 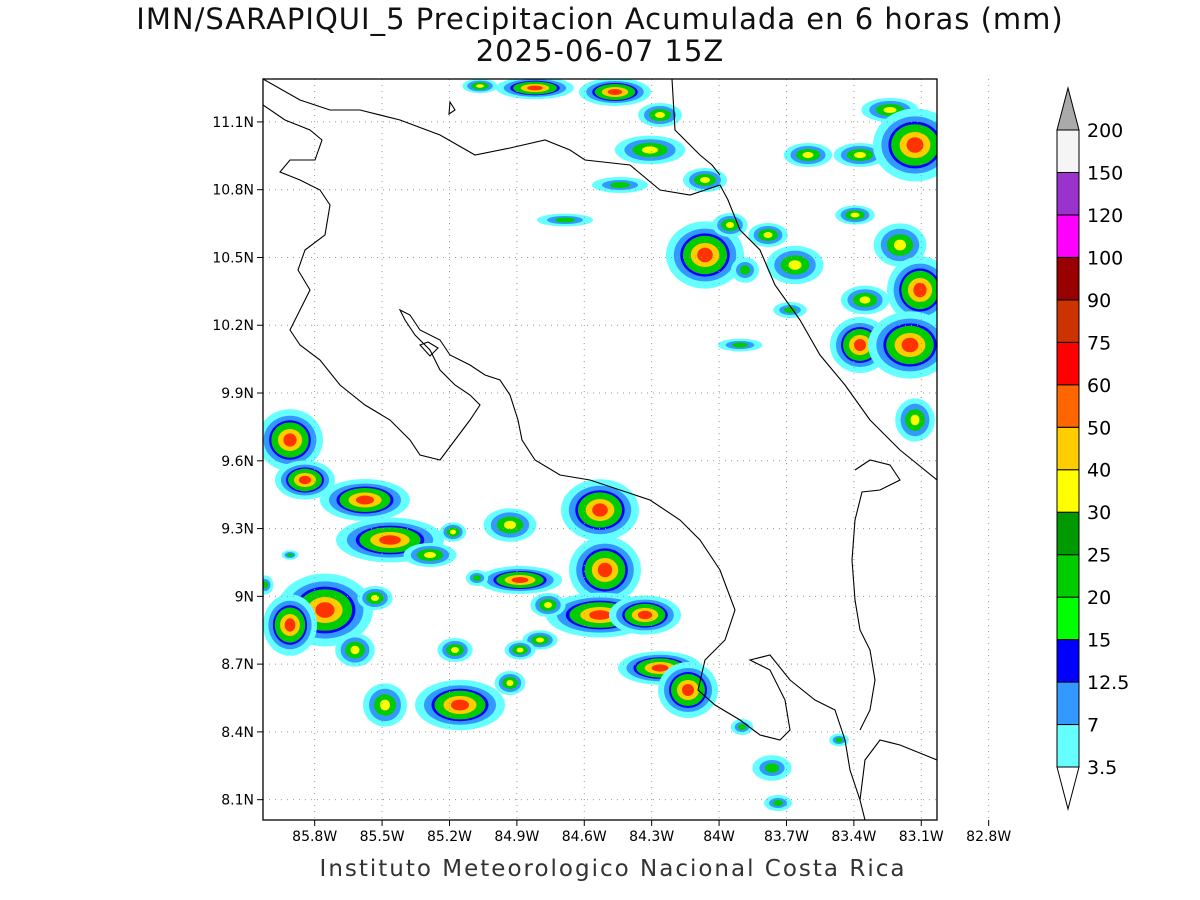 What do you see at coordinates (786, 837) in the screenshot?
I see `lon-tick-label: 83.7W` at bounding box center [786, 837].